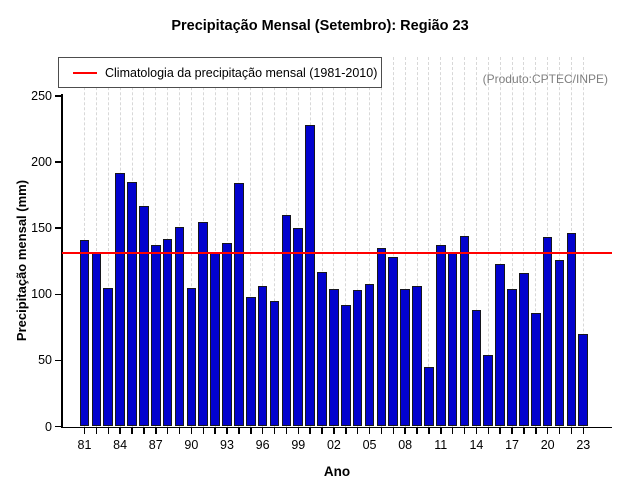 This screenshot has width=640, height=500. I want to click on bar-1995, so click(250, 361).